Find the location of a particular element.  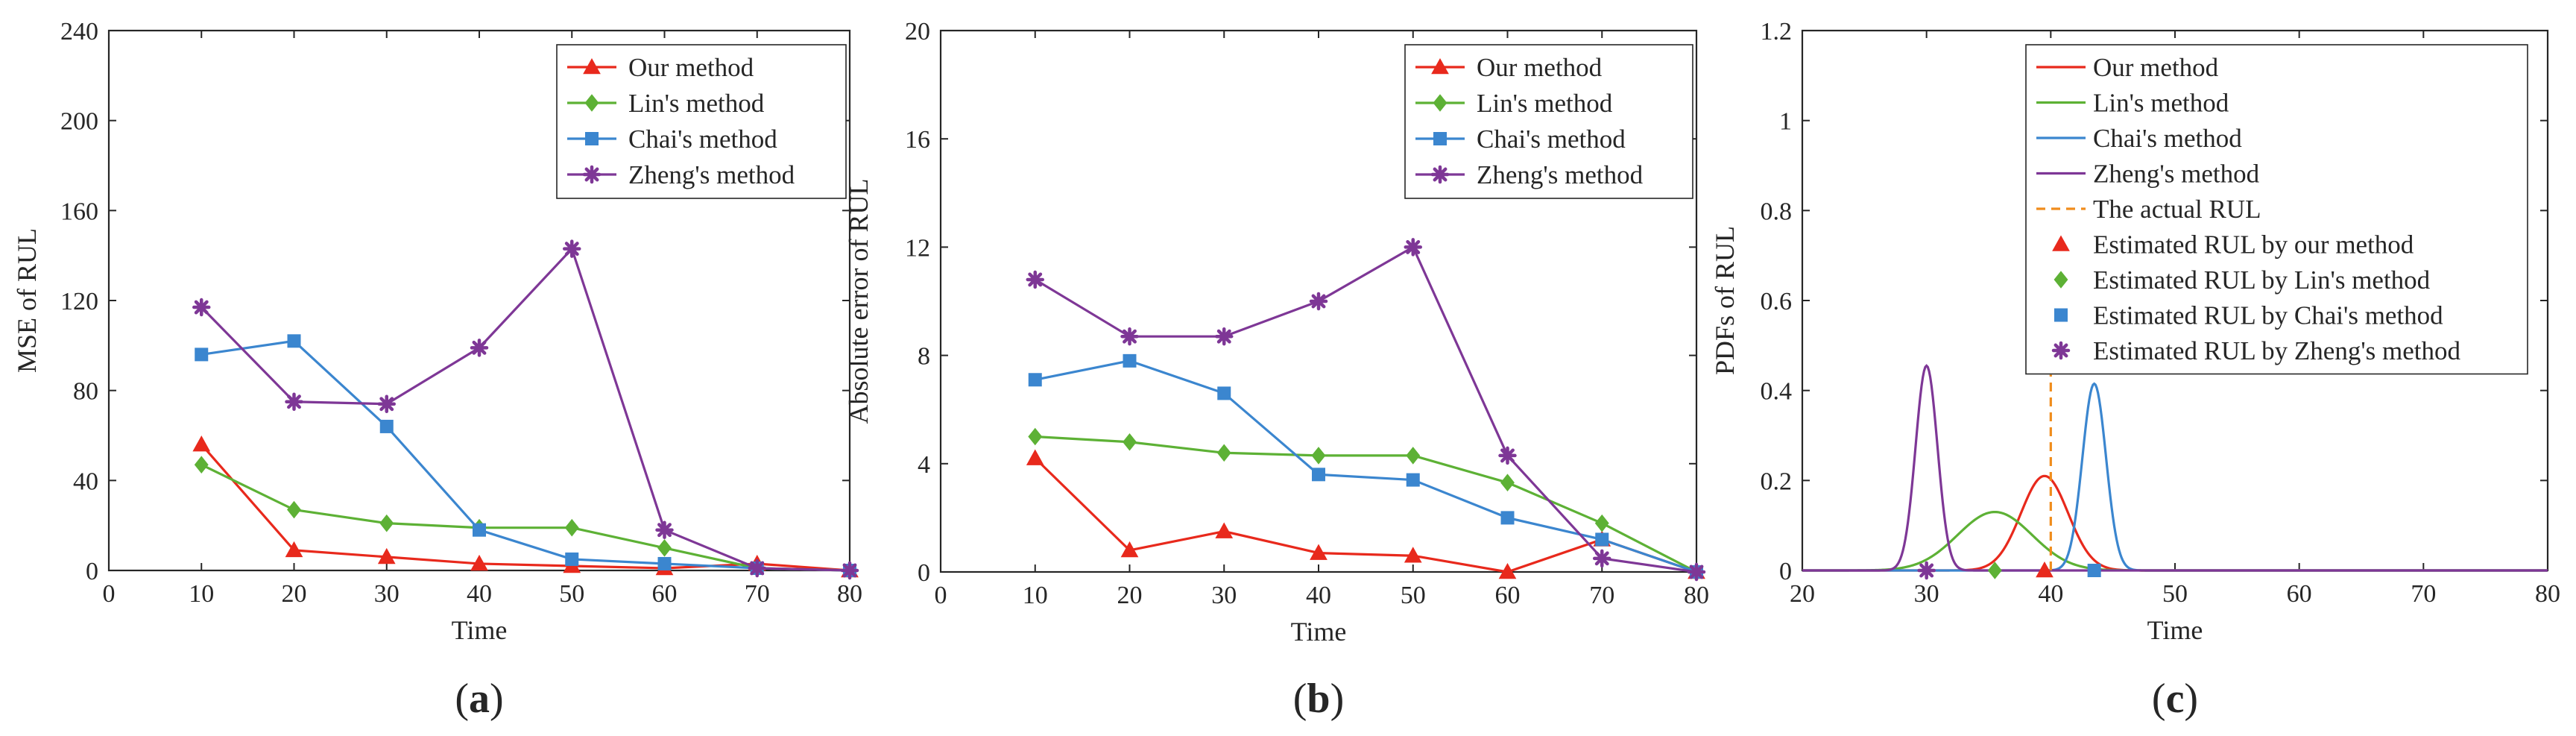

y-tick-label: 240 is located at coordinates (79, 31).